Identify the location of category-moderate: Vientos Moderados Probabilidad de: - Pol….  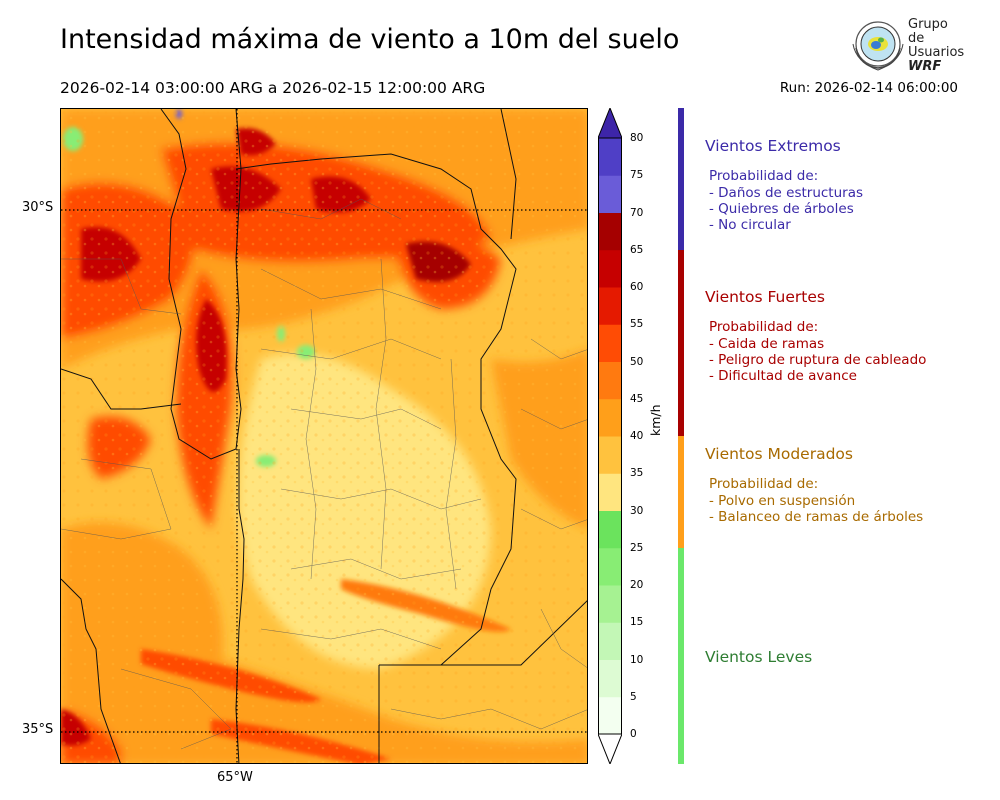
(814, 485).